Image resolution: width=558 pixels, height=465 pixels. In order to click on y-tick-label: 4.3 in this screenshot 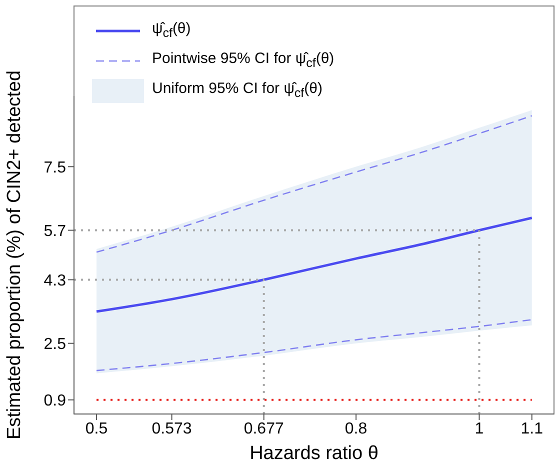, I will do `click(55, 281)`.